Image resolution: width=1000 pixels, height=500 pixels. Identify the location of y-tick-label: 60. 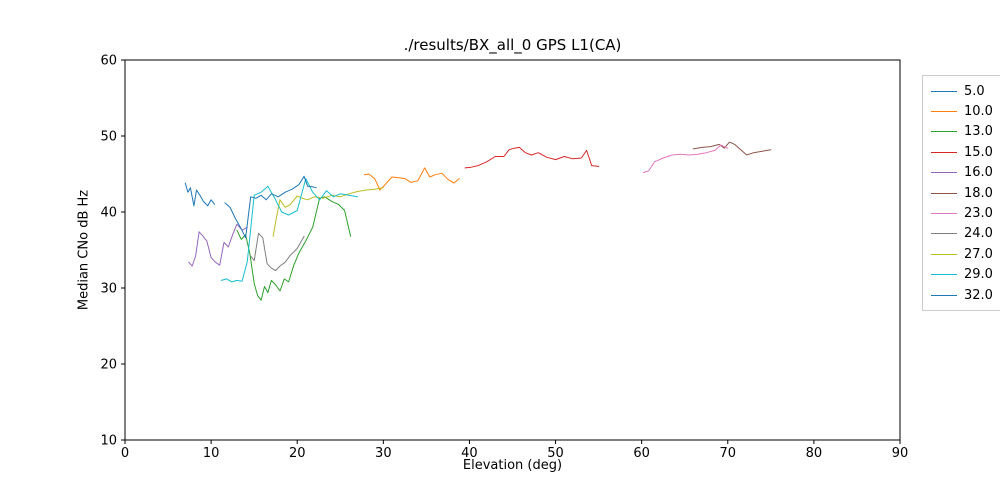
(108, 61).